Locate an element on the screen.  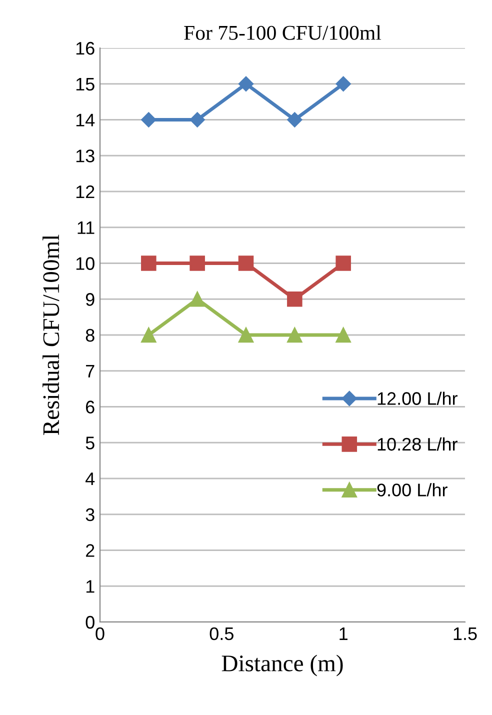
y-tick-label: 14 is located at coordinates (85, 120).